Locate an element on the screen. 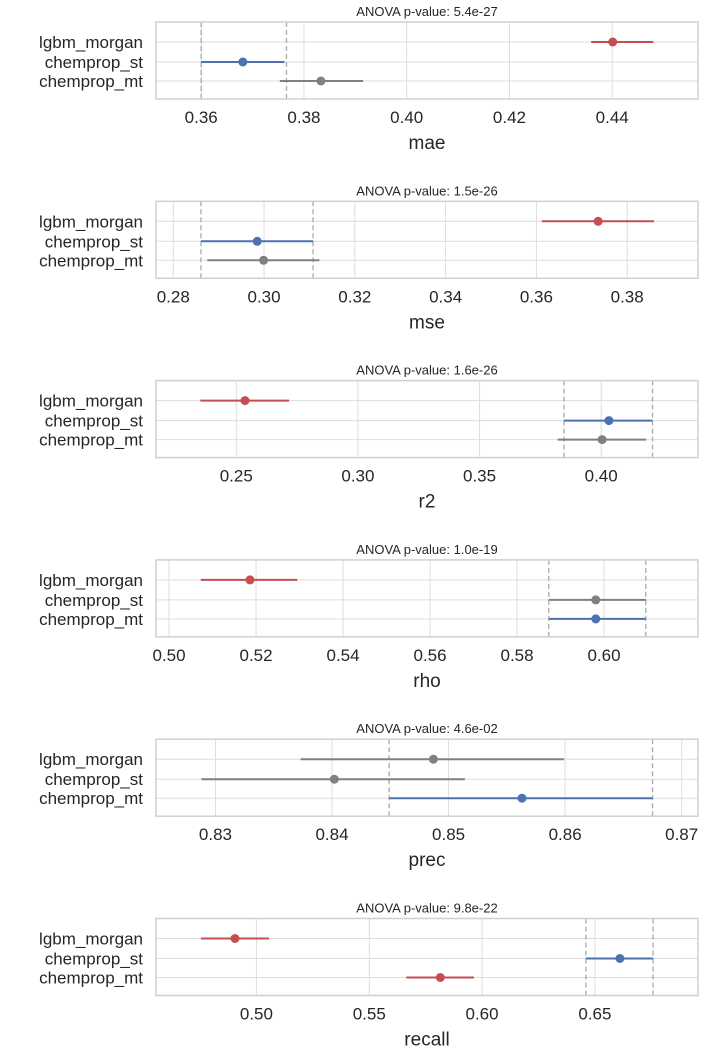 The width and height of the screenshot is (708, 1058). panel-title: ANOVA p-value: 9.8e-22 is located at coordinates (426, 908).